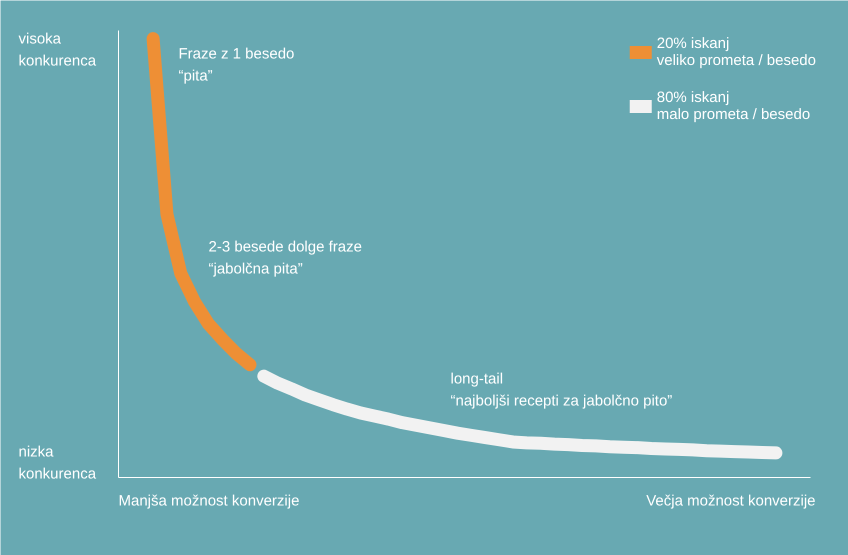 The width and height of the screenshot is (848, 555). Describe the element at coordinates (236, 65) in the screenshot. I see `annotation: Fraze z 1 besedo “pita”` at that location.